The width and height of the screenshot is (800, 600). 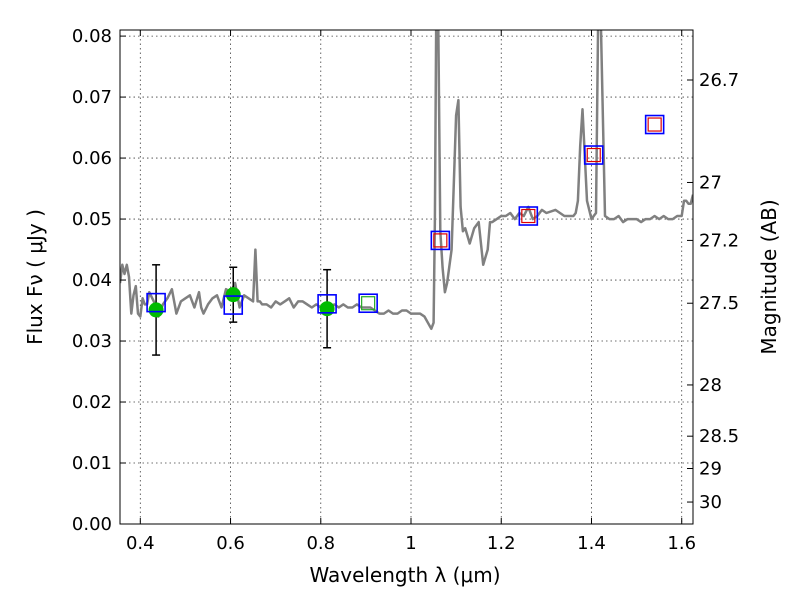 What do you see at coordinates (719, 436) in the screenshot?
I see `y2-tick-label: 28.5` at bounding box center [719, 436].